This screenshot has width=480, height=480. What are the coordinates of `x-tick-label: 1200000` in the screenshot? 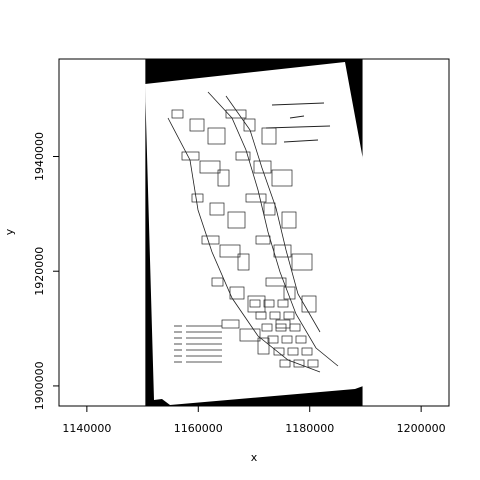 It's located at (421, 428).